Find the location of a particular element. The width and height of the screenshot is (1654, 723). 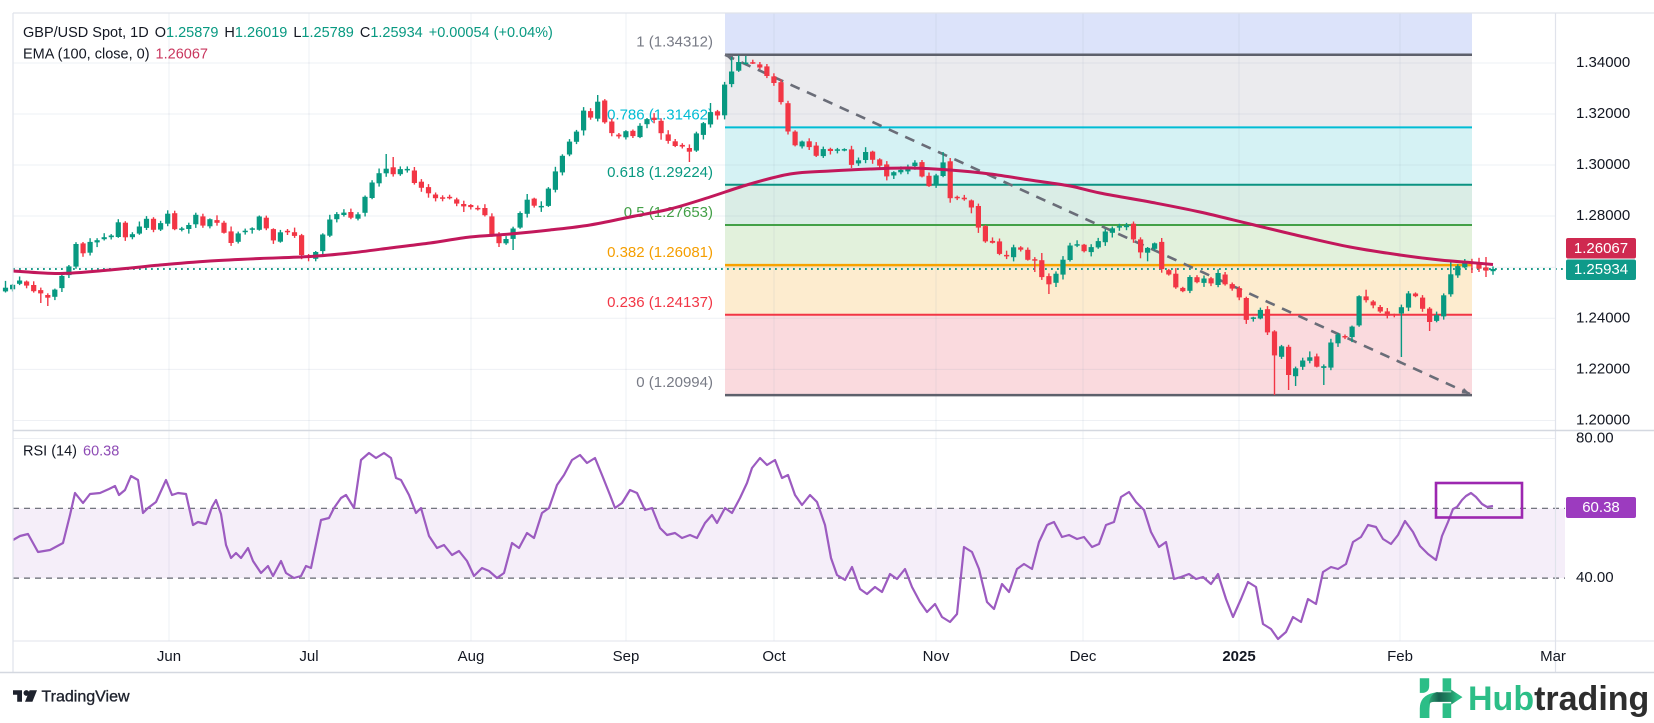

svg-text: 1.34000 is located at coordinates (1603, 62).